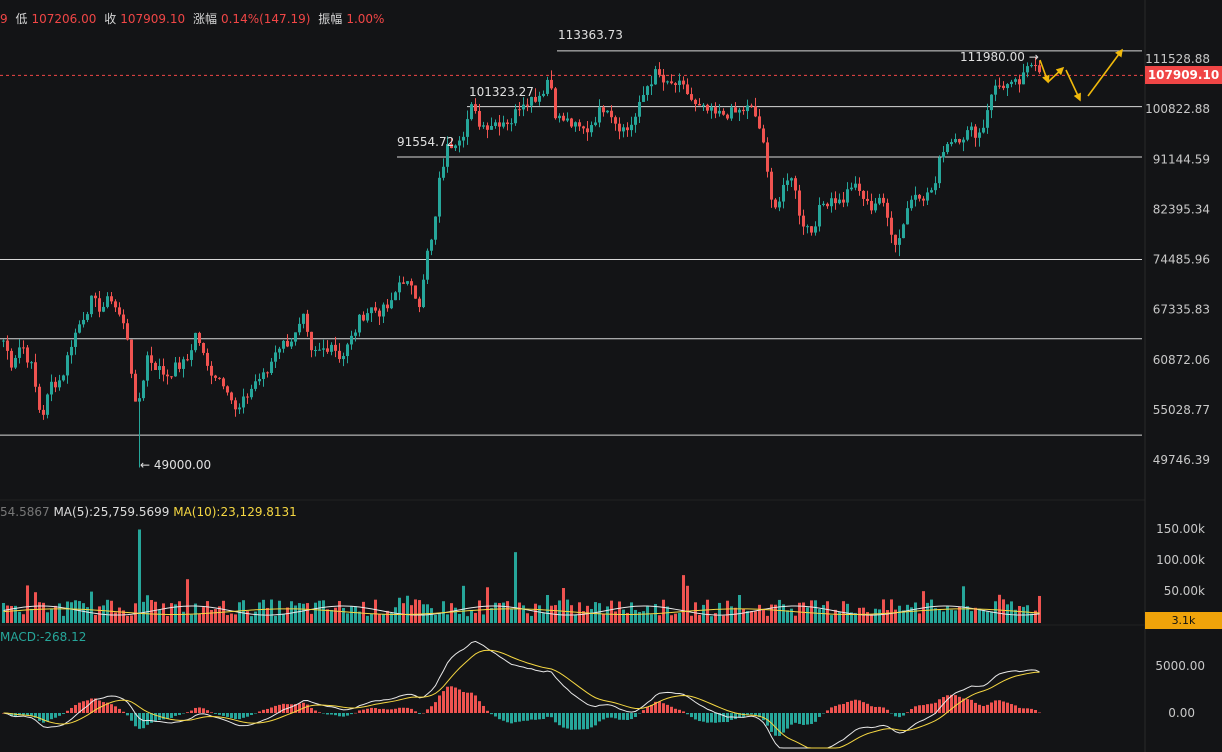  I want to click on change-value: 0.14%(147.19), so click(265, 19).